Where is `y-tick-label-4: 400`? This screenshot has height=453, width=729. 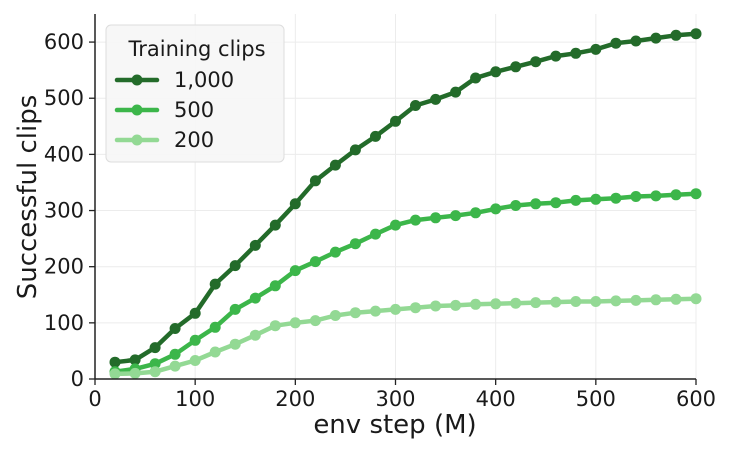
y-tick-label-4: 400 is located at coordinates (64, 154).